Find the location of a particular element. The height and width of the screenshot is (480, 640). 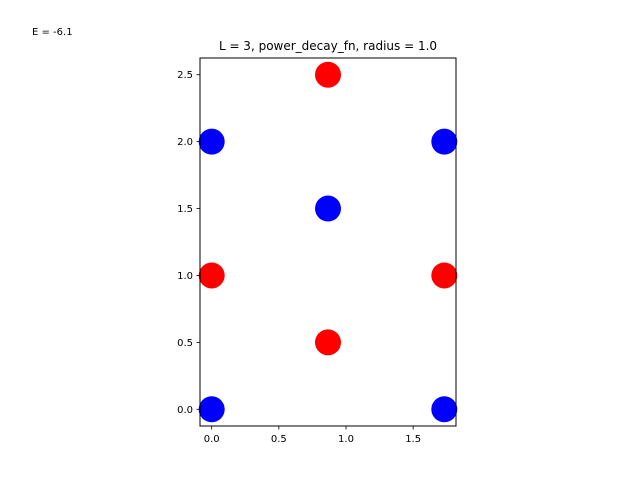

y-tick-label: 0.0 is located at coordinates (185, 410).